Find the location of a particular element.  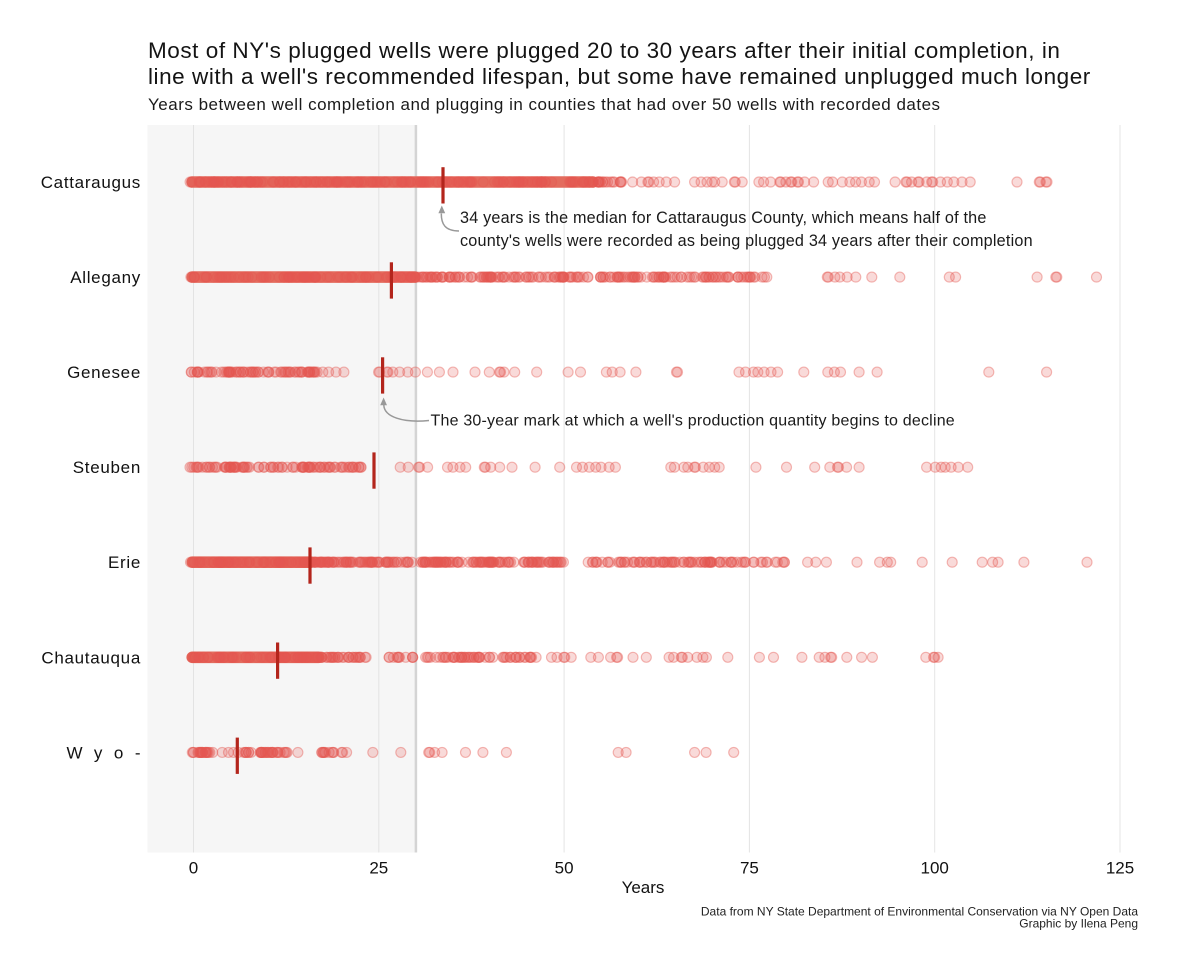

svg-text: Chautauqua is located at coordinates (91, 657).